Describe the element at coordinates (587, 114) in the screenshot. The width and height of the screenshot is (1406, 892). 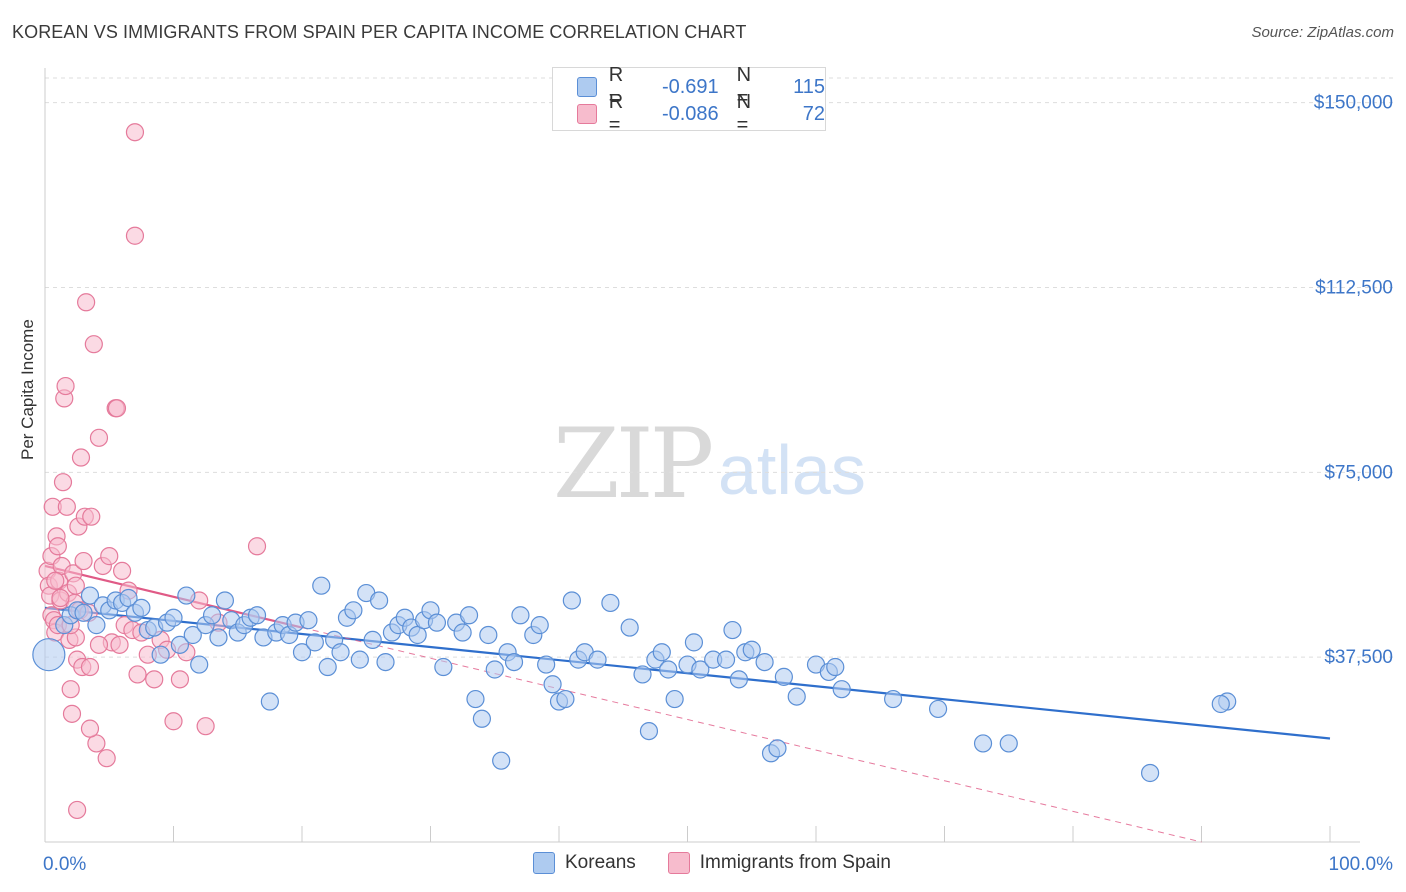
I see `spain-swatch` at that location.